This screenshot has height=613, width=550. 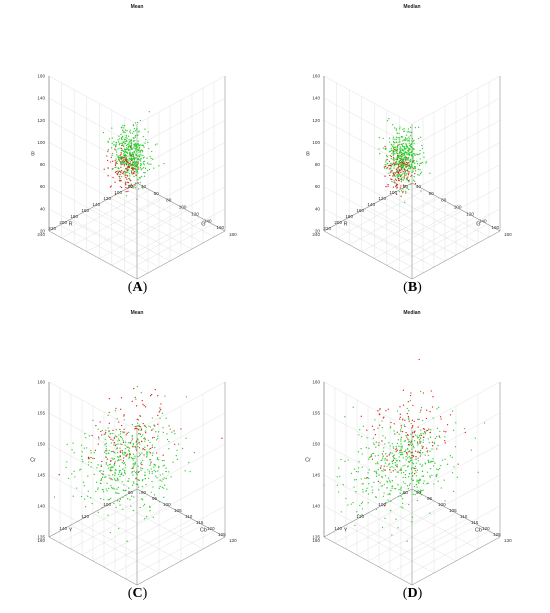 I want to click on grid-line, so click(x=445, y=555).